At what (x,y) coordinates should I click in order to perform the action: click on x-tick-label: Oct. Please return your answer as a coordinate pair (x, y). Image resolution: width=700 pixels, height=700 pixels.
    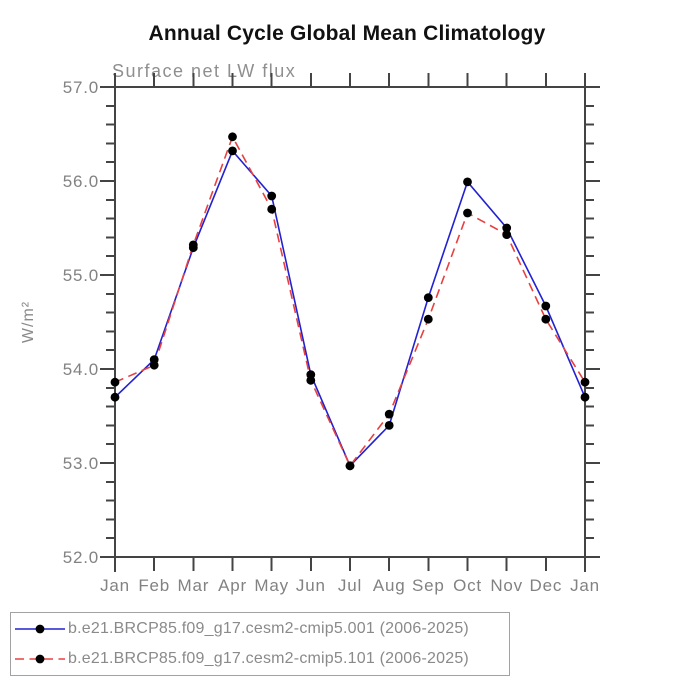
    Looking at the image, I should click on (467, 585).